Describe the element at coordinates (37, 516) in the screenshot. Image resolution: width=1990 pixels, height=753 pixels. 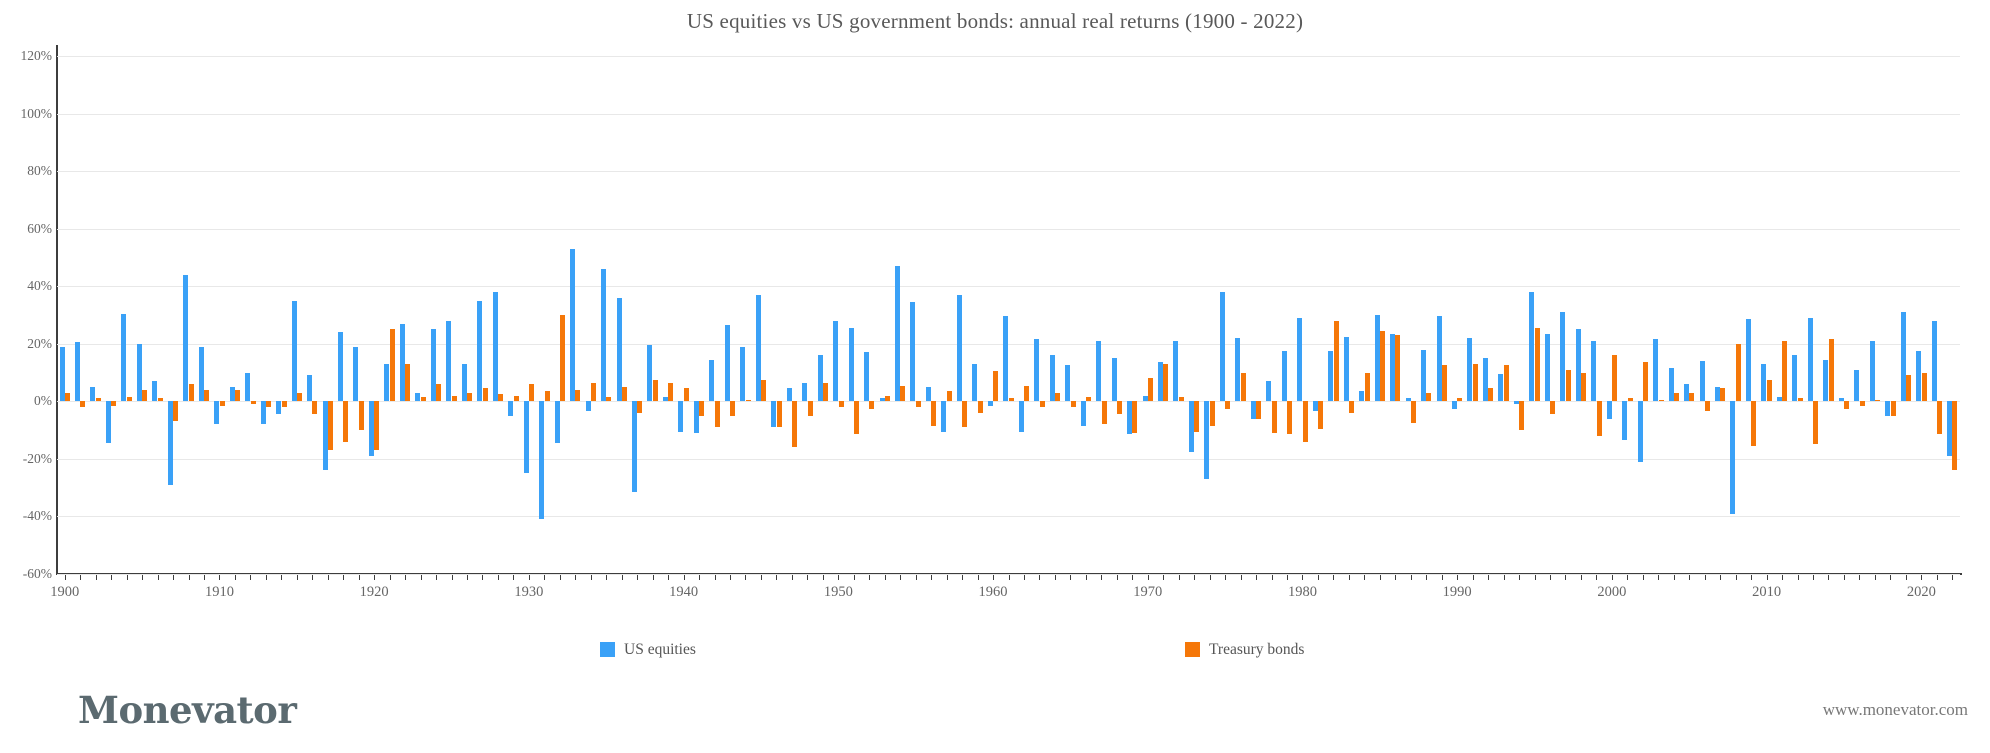
I see `y-axis-label--40%: -40%` at that location.